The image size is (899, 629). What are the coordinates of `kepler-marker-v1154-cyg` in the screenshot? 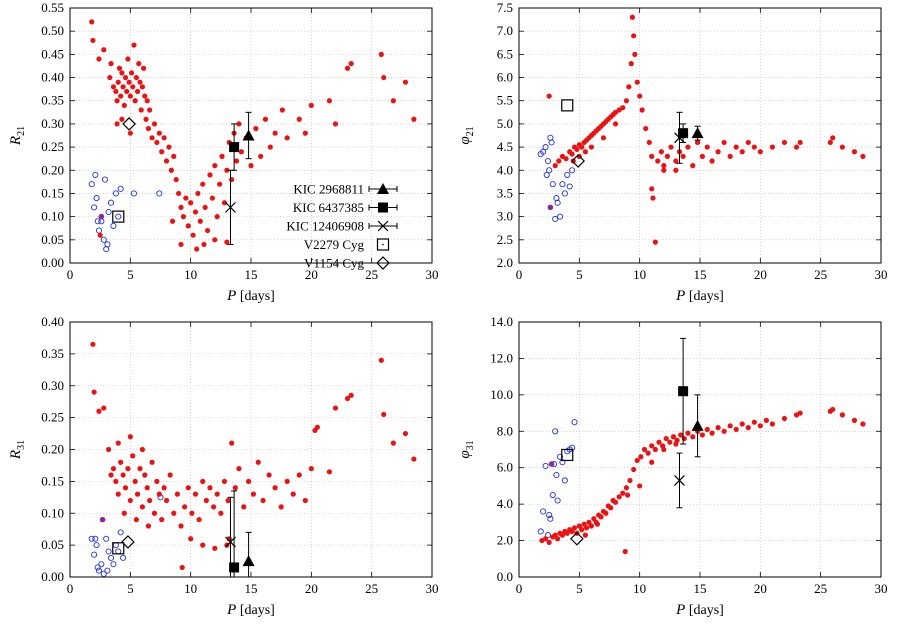 It's located at (128, 542).